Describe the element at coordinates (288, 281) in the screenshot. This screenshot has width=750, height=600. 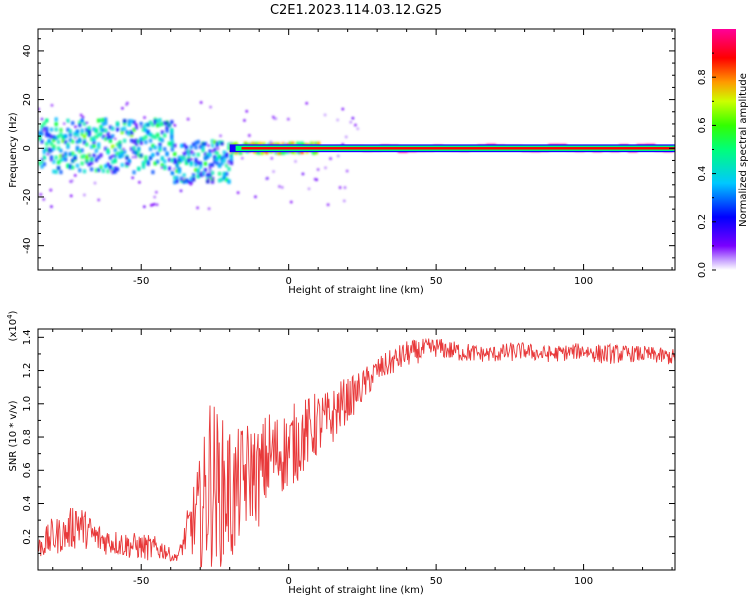
I see `spectrogram-xtick-label: 0` at that location.